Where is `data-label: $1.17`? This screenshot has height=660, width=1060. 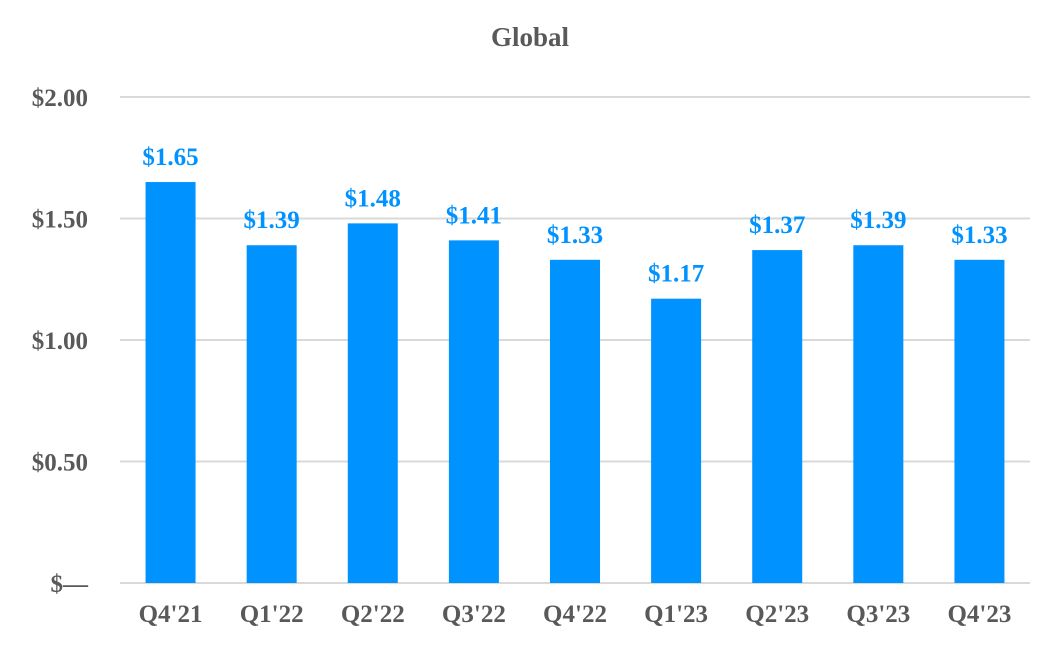 data-label: $1.17 is located at coordinates (676, 274).